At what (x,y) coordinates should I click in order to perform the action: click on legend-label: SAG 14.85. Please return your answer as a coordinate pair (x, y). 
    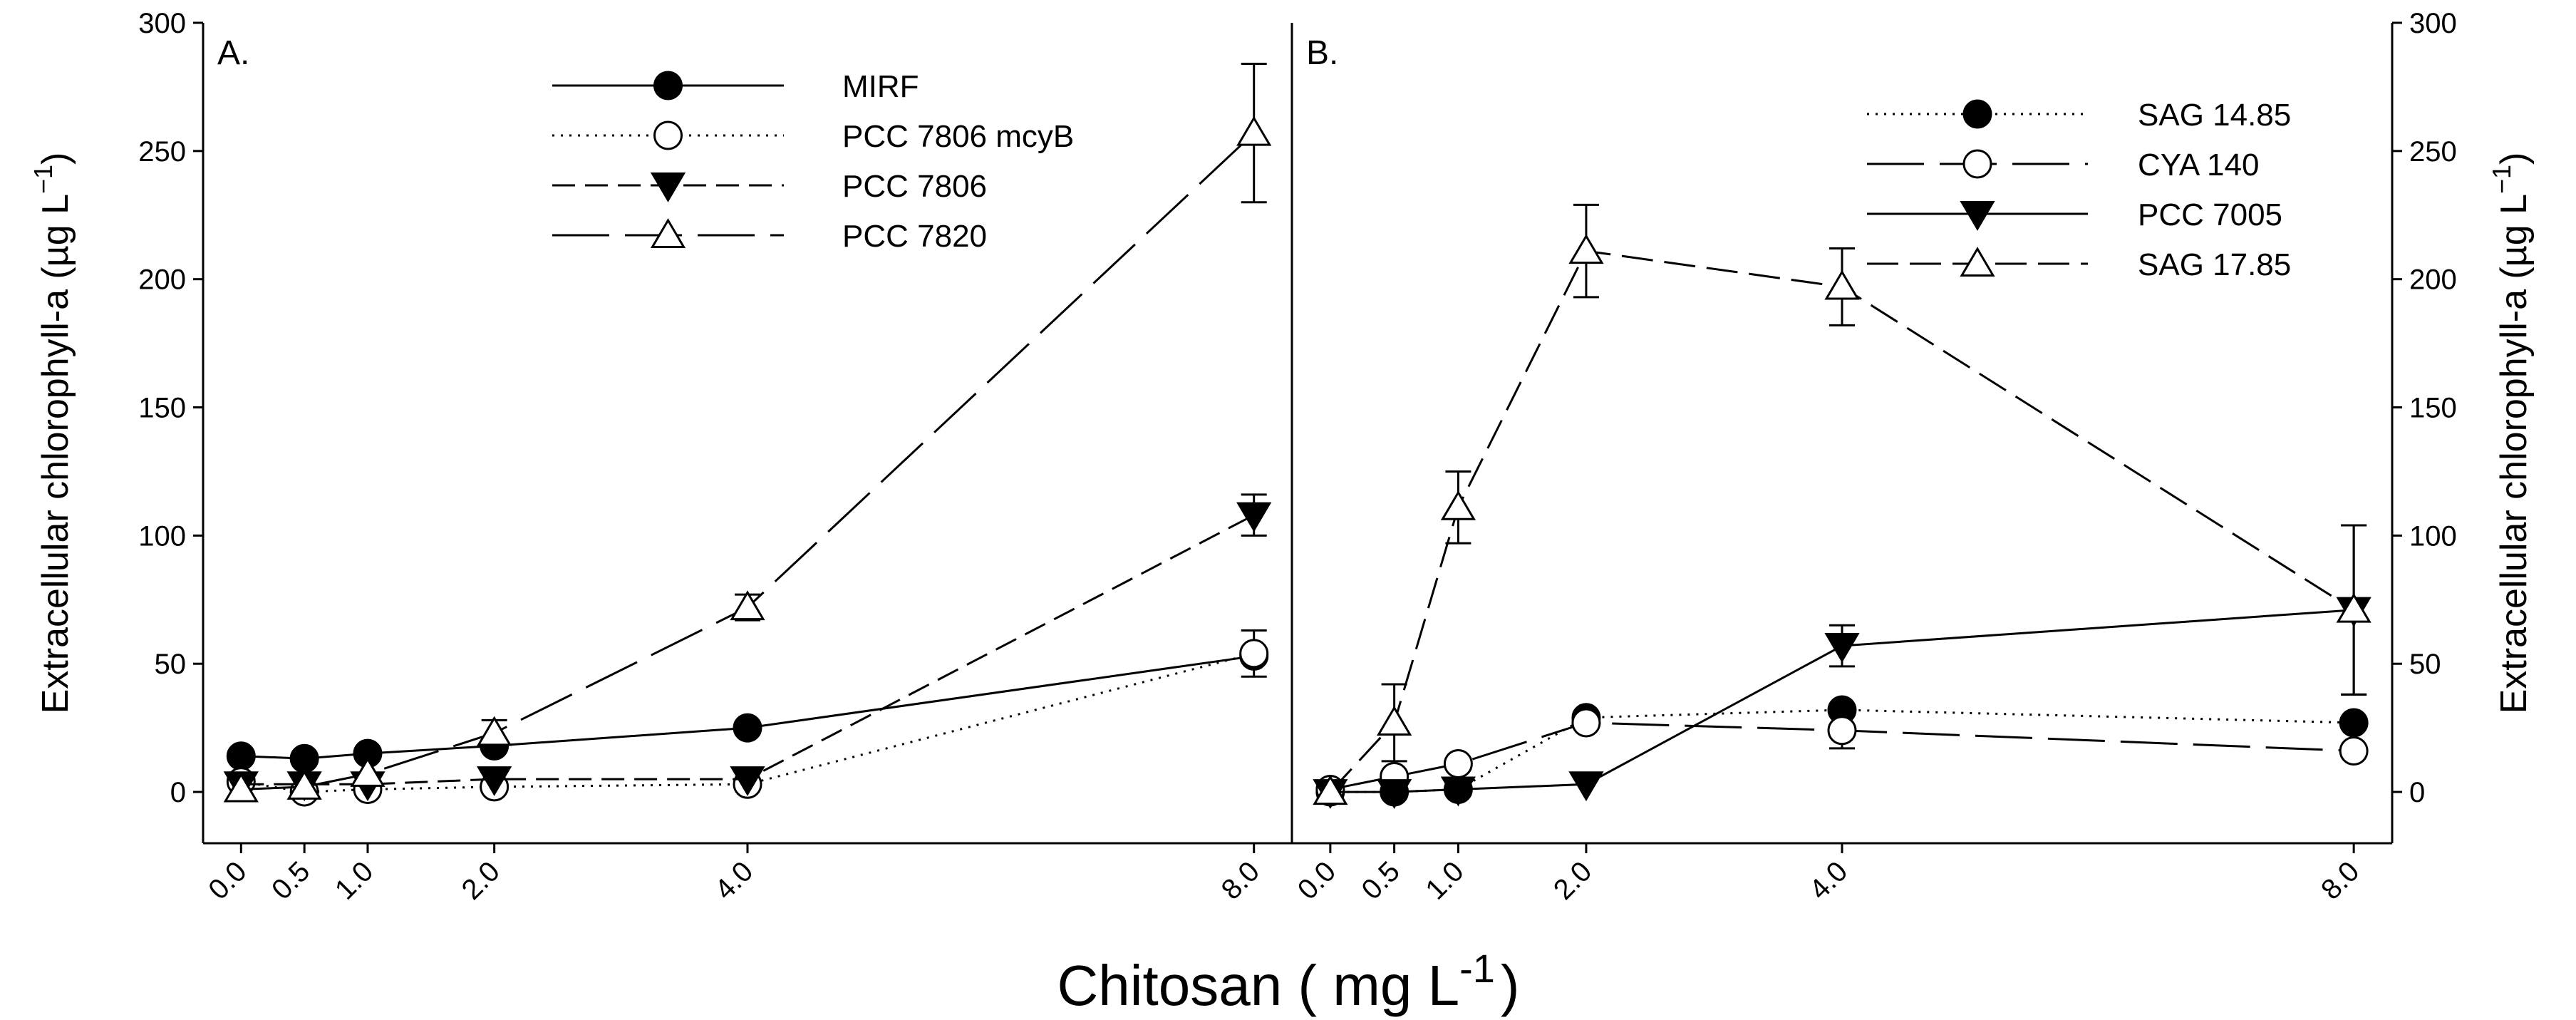
    Looking at the image, I should click on (2215, 115).